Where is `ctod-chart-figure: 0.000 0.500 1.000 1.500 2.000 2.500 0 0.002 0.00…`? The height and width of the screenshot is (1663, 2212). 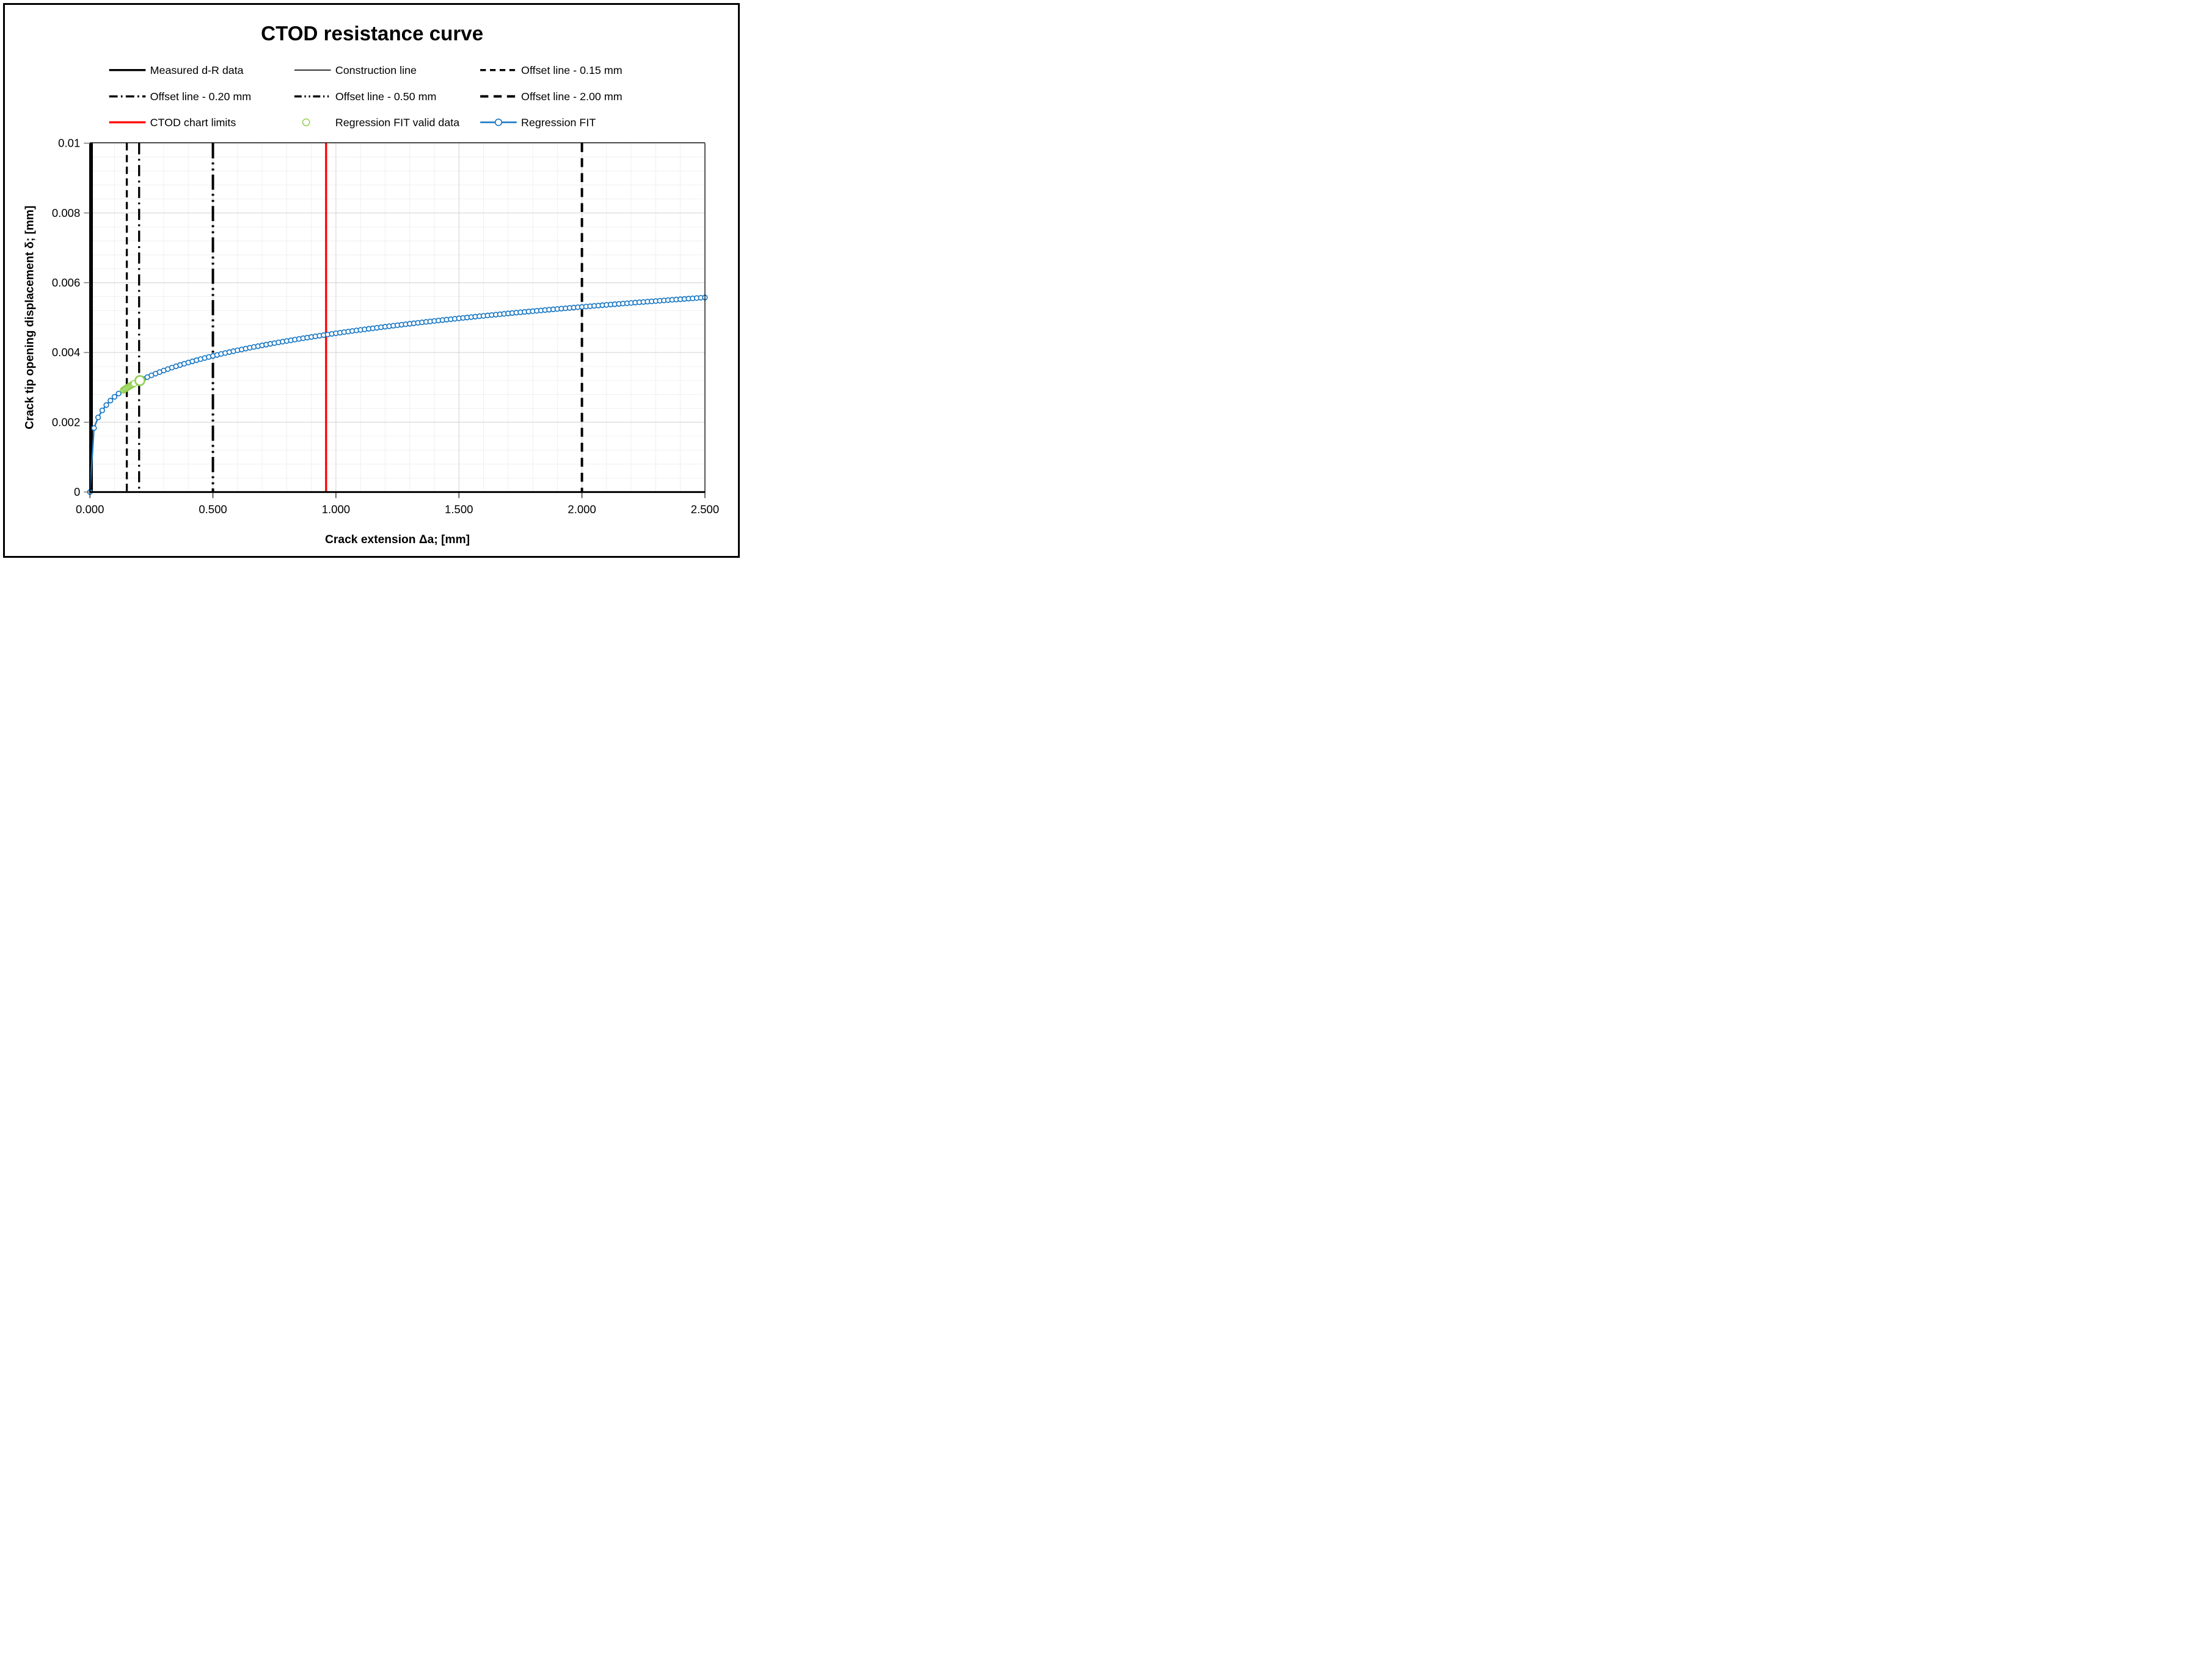 ctod-chart-figure: 0.000 0.500 1.000 1.500 2.000 2.500 0 0.002 0.00… is located at coordinates (371, 280).